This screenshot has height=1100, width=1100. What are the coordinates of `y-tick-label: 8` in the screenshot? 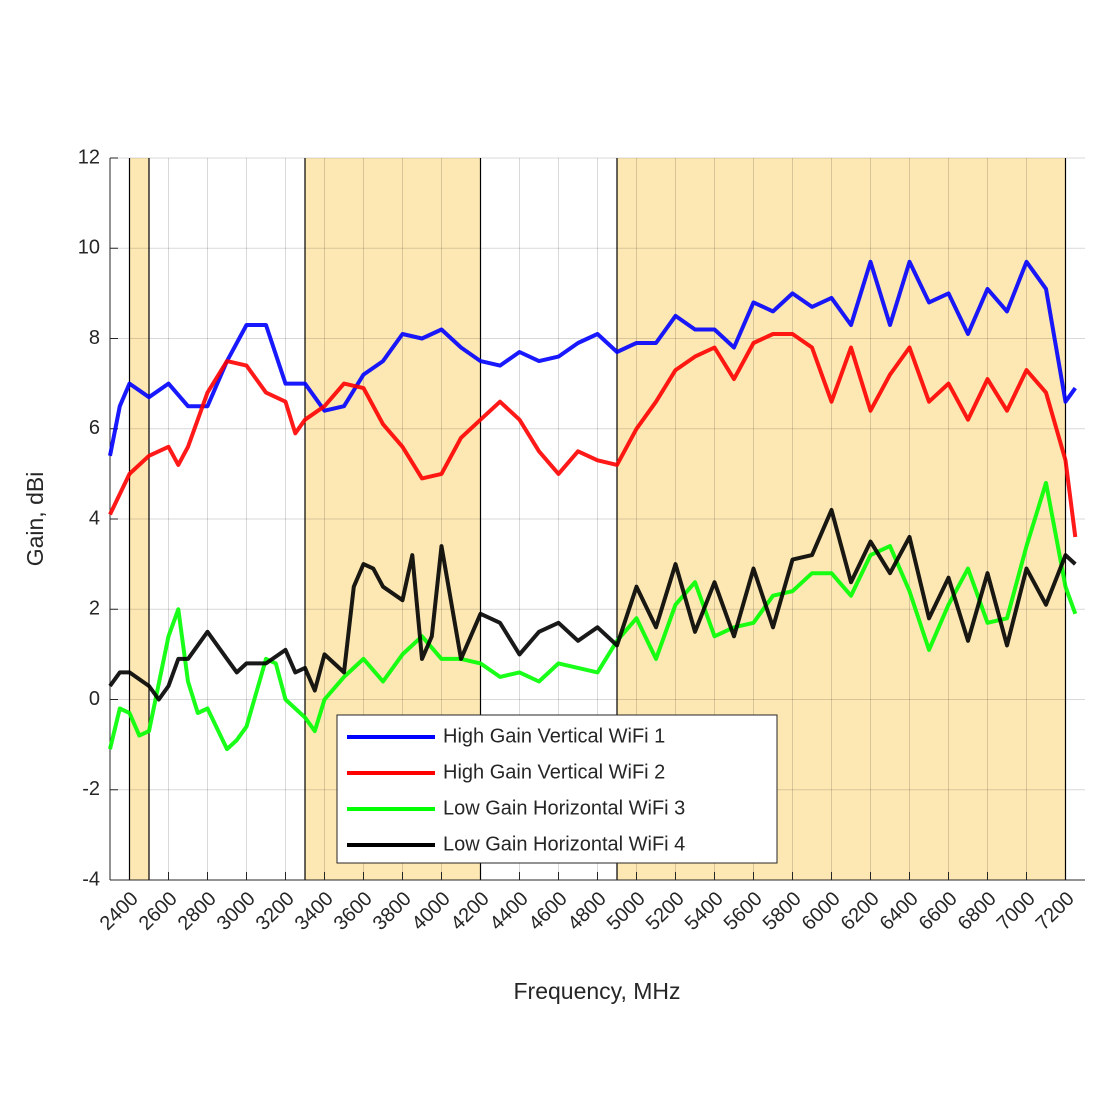 It's located at (94, 338).